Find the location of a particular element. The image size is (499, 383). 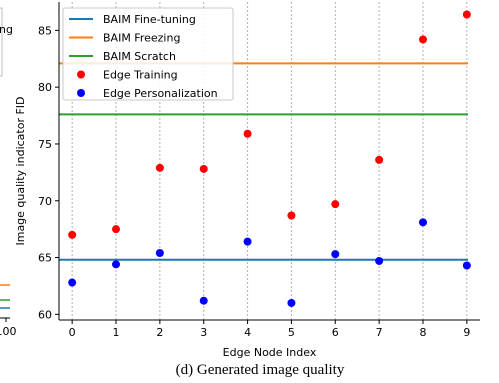

x-tick-label: 6 is located at coordinates (335, 332).